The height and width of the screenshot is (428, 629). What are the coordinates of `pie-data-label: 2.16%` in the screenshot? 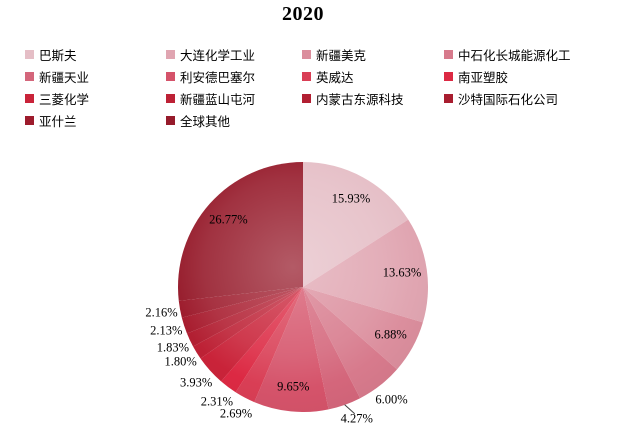 It's located at (161, 312).